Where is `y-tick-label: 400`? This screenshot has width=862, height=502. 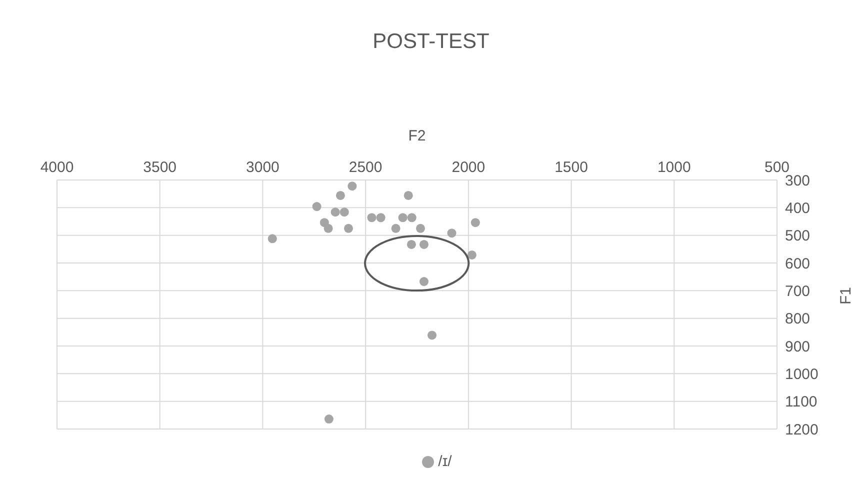 y-tick-label: 400 is located at coordinates (797, 208).